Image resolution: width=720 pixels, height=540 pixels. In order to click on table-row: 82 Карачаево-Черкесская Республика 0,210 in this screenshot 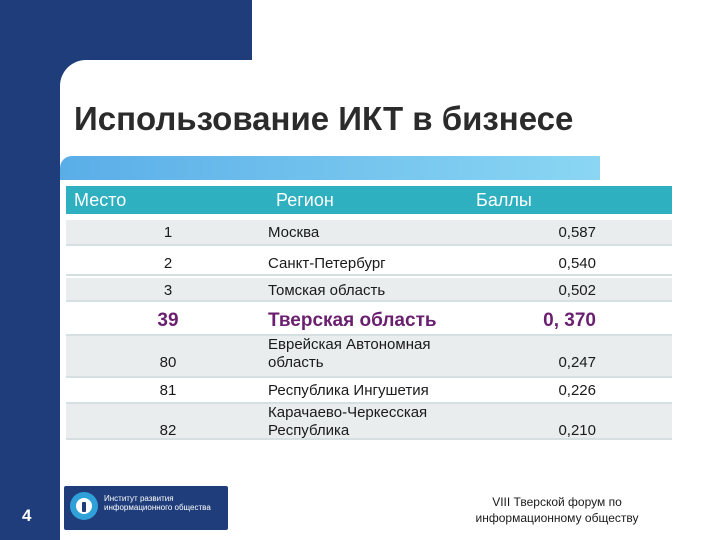, I will do `click(369, 422)`.